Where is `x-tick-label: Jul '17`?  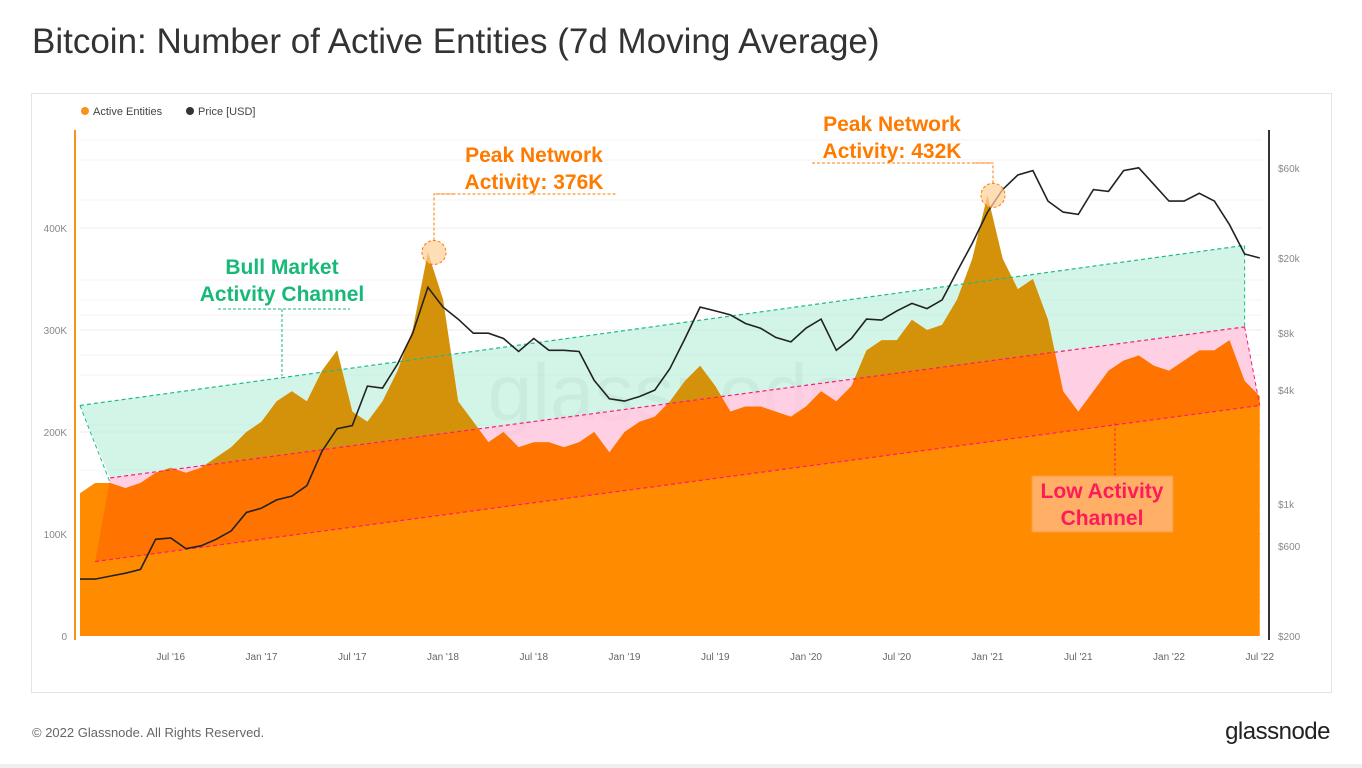
x-tick-label: Jul '17 is located at coordinates (352, 657).